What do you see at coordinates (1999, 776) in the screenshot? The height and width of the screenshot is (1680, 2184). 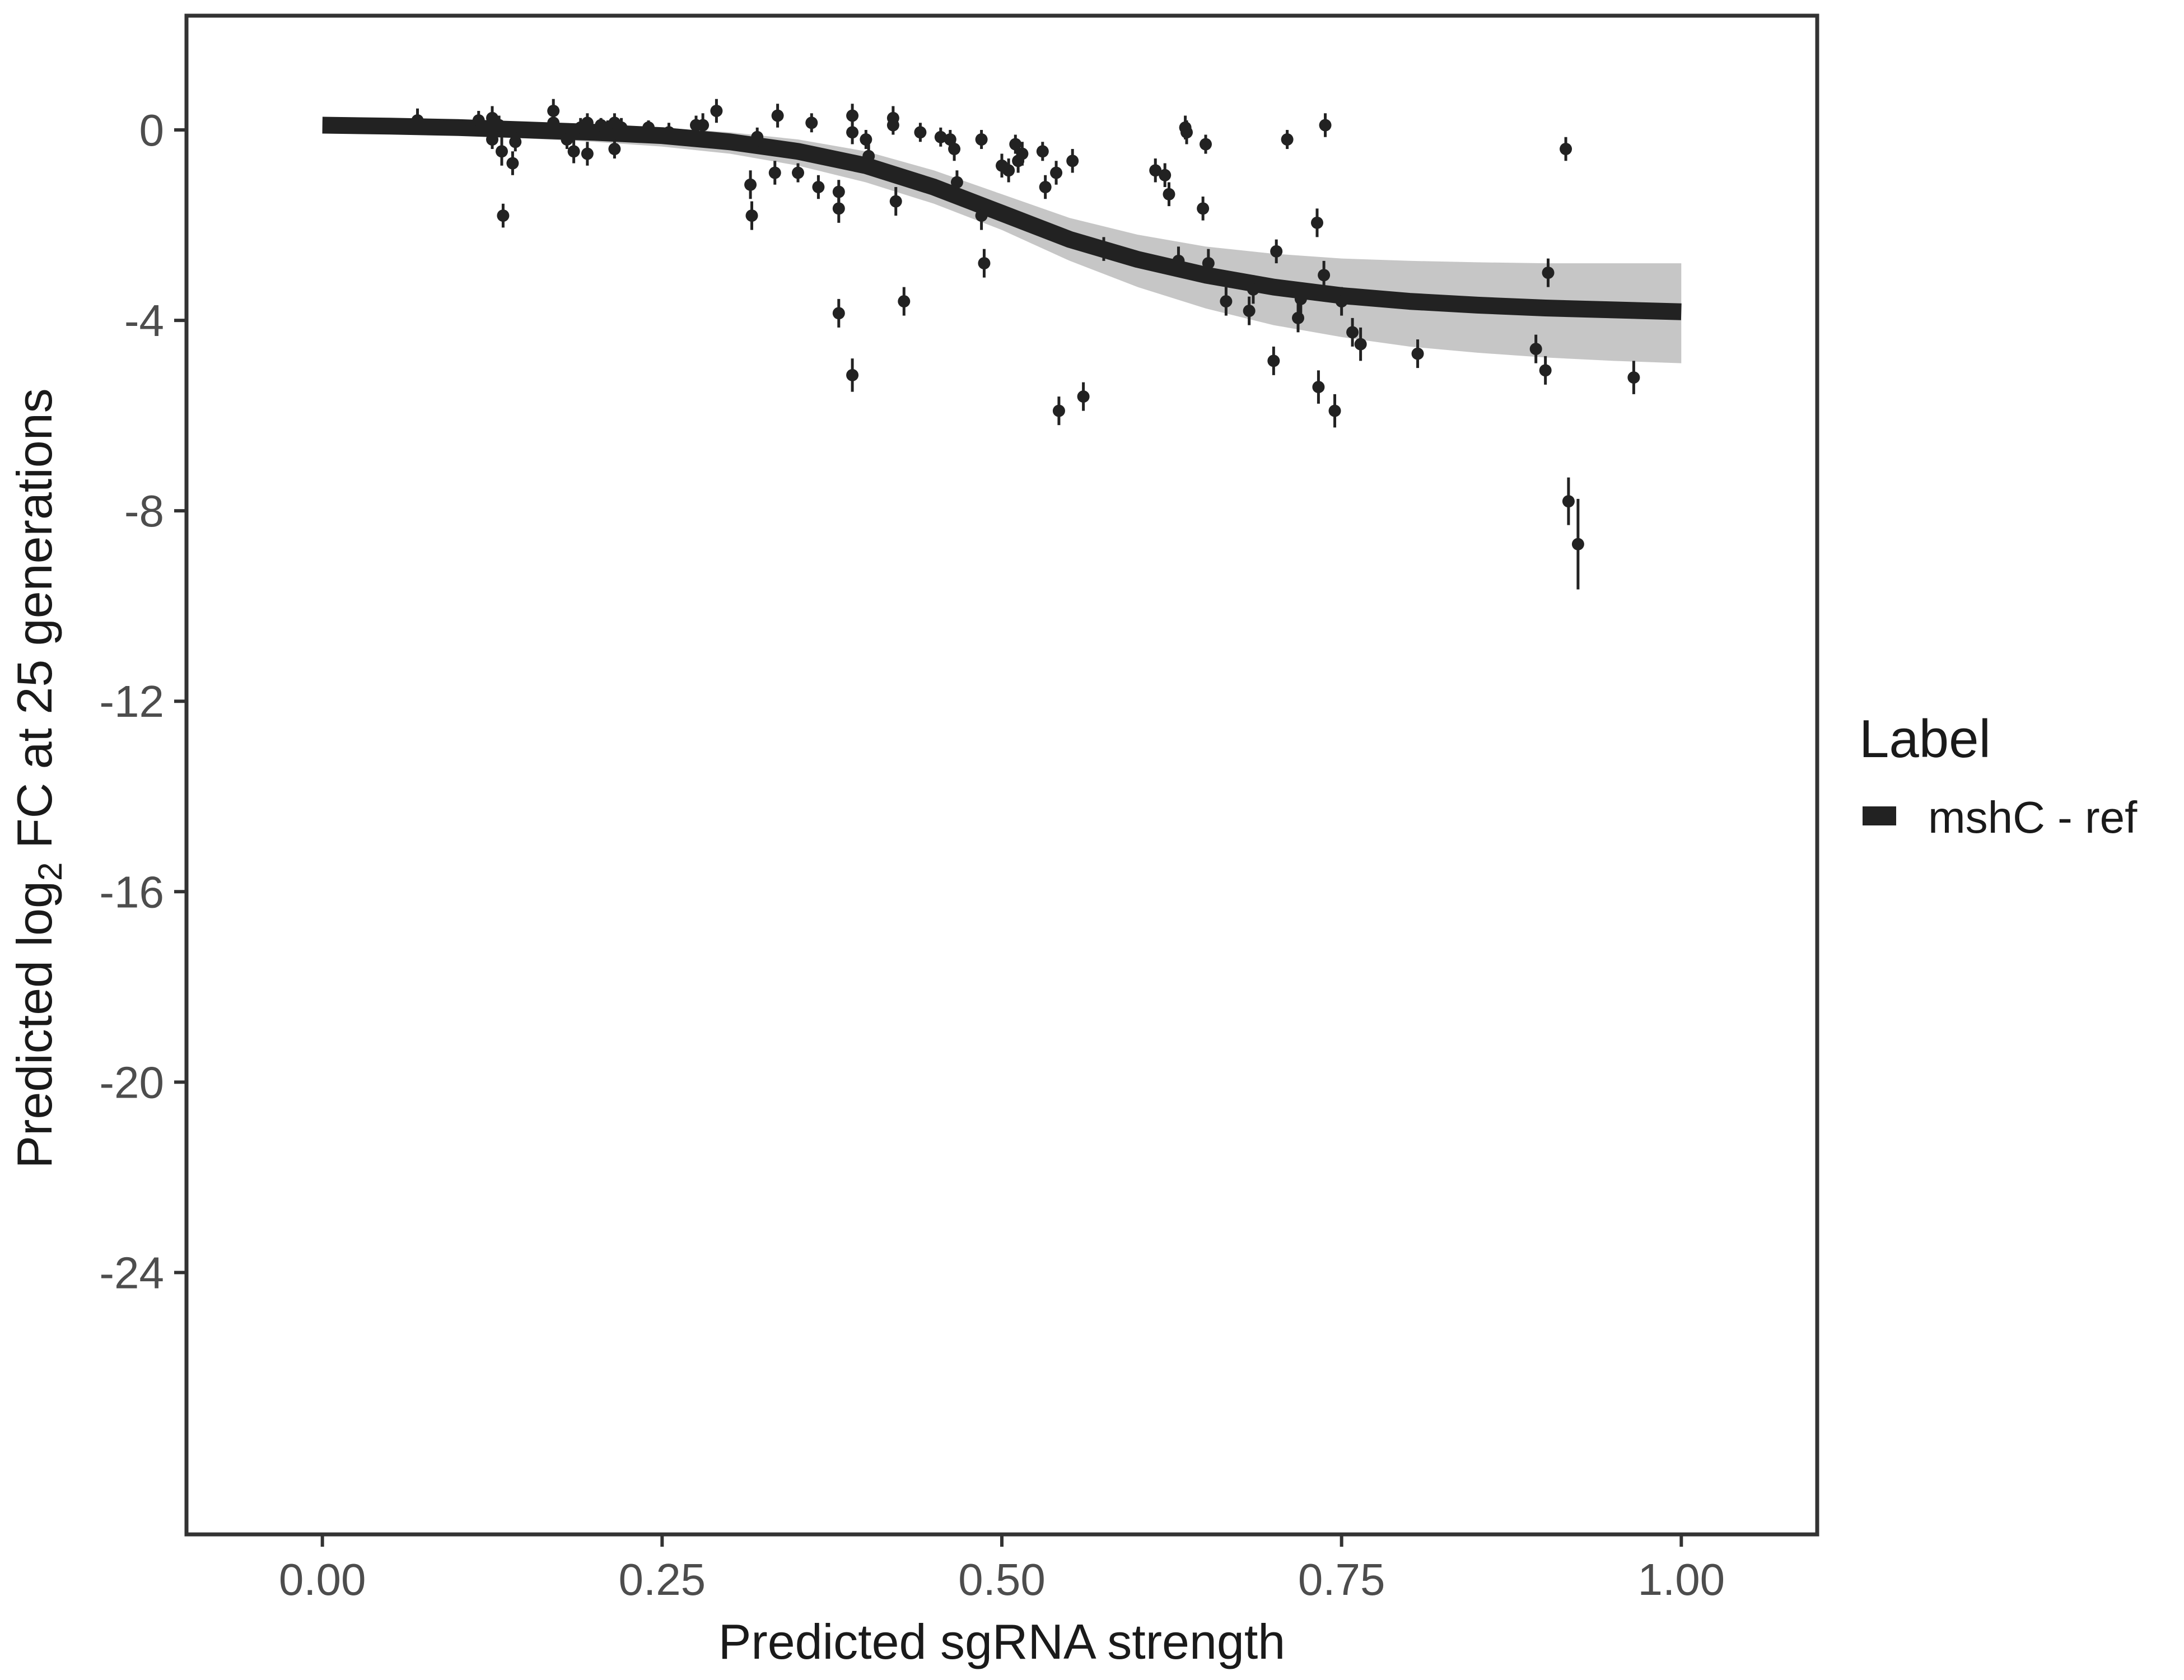 I see `legend: Label mshC - ref` at bounding box center [1999, 776].